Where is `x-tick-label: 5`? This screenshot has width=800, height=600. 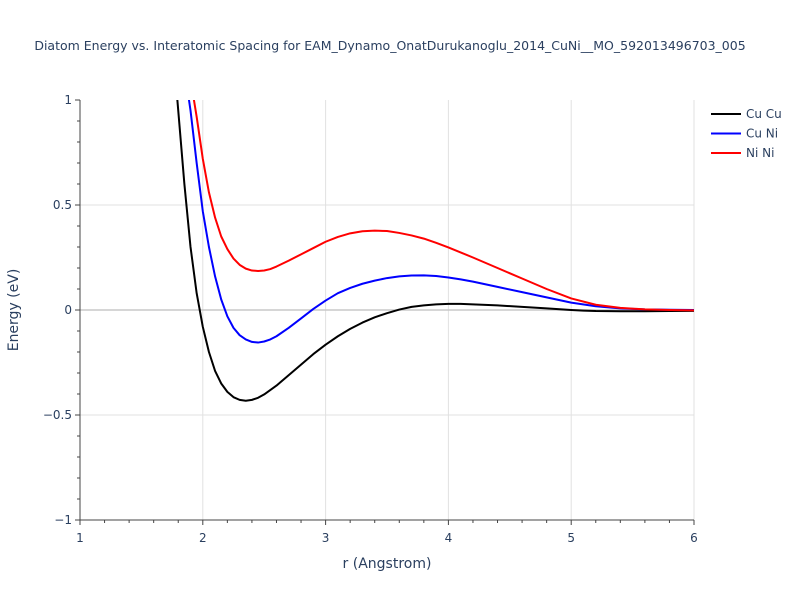
x-tick-label: 5 is located at coordinates (571, 538).